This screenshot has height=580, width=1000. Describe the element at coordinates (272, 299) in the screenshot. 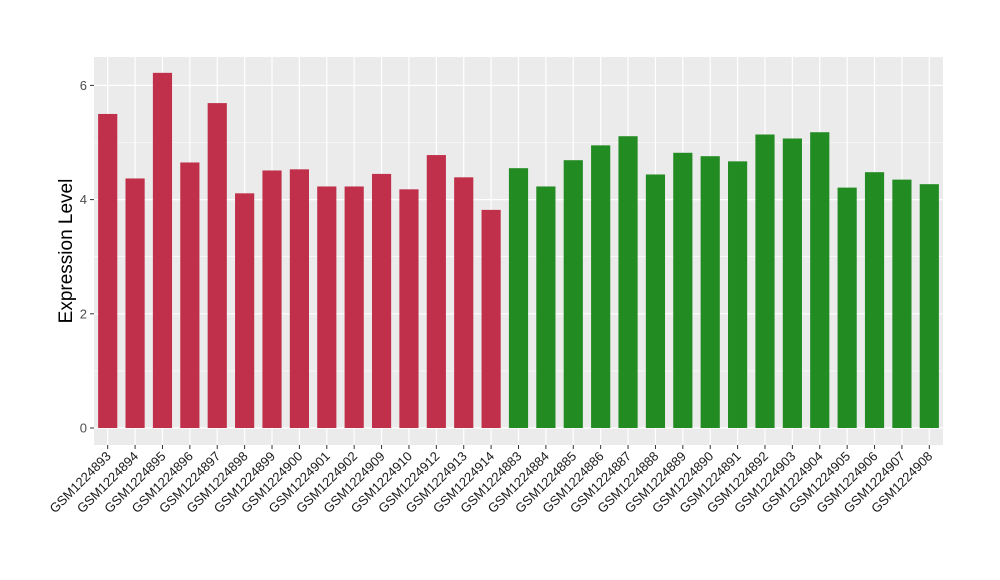

I see `bar-GSM1224899` at that location.